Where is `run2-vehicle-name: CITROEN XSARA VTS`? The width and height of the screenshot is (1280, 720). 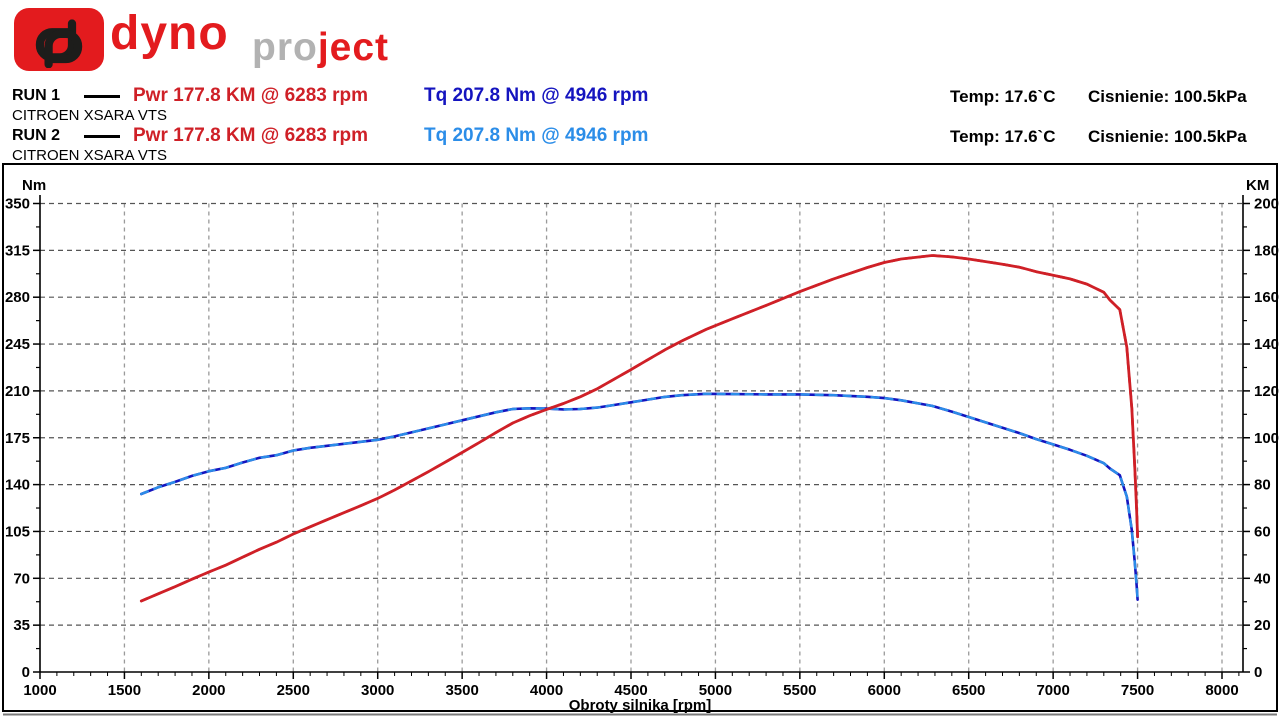 run2-vehicle-name: CITROEN XSARA VTS is located at coordinates (90, 155).